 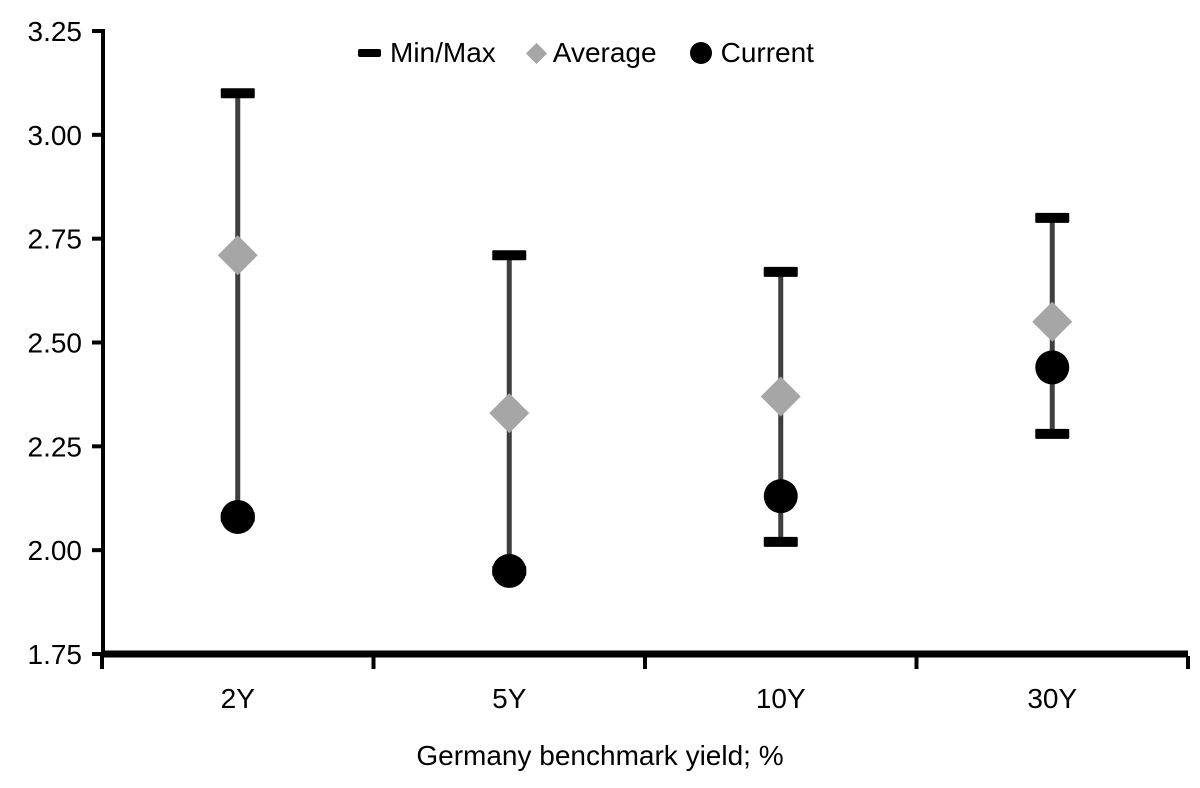 I want to click on average-marker-5y, so click(x=509, y=413).